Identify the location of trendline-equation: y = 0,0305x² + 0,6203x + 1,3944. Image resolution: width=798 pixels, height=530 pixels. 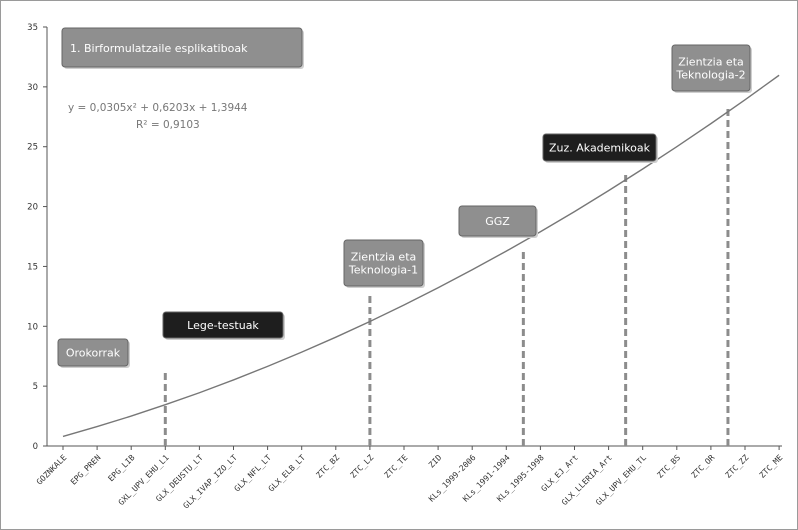
(158, 108).